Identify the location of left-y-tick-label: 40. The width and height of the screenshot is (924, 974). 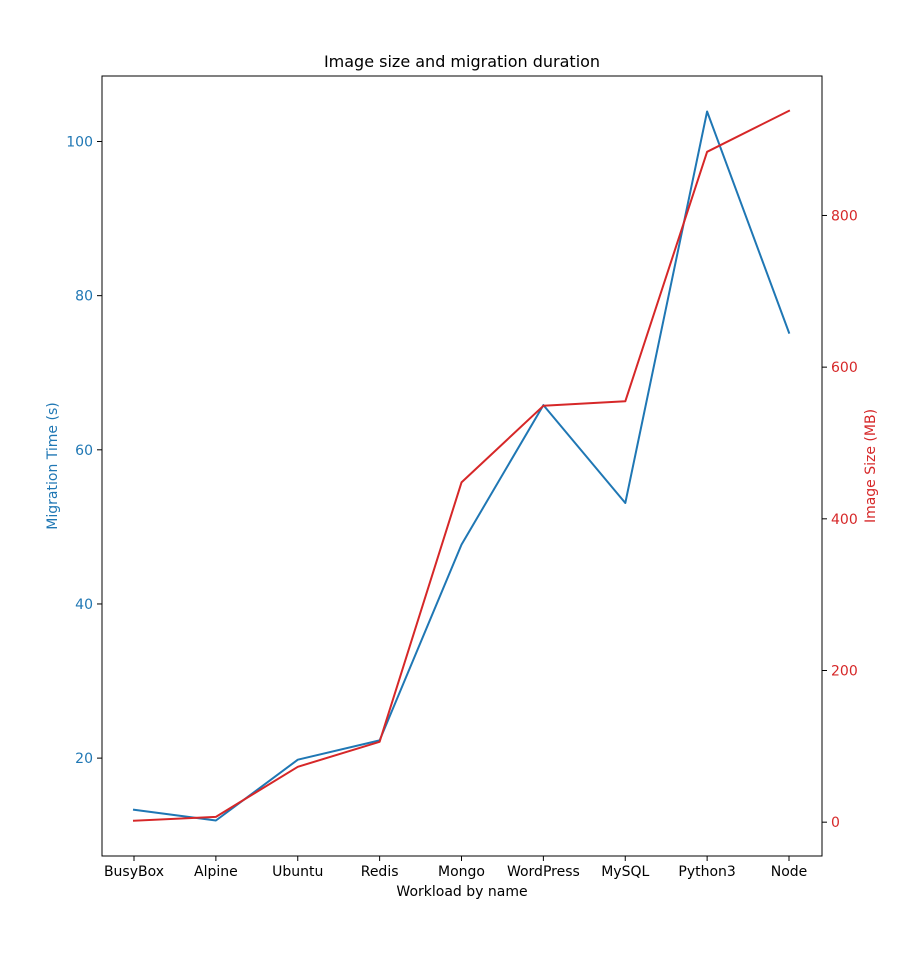
(84, 605).